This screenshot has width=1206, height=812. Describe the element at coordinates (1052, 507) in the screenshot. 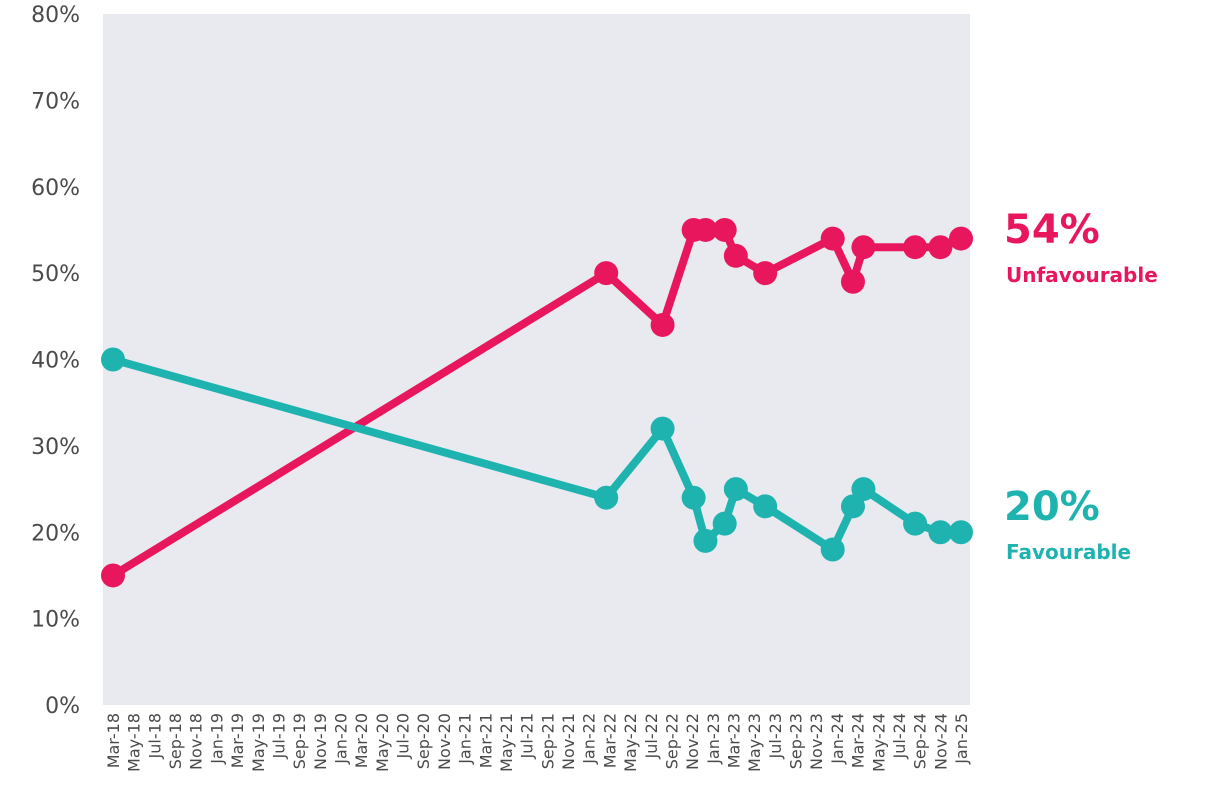

I see `end-value-label: 20%` at that location.